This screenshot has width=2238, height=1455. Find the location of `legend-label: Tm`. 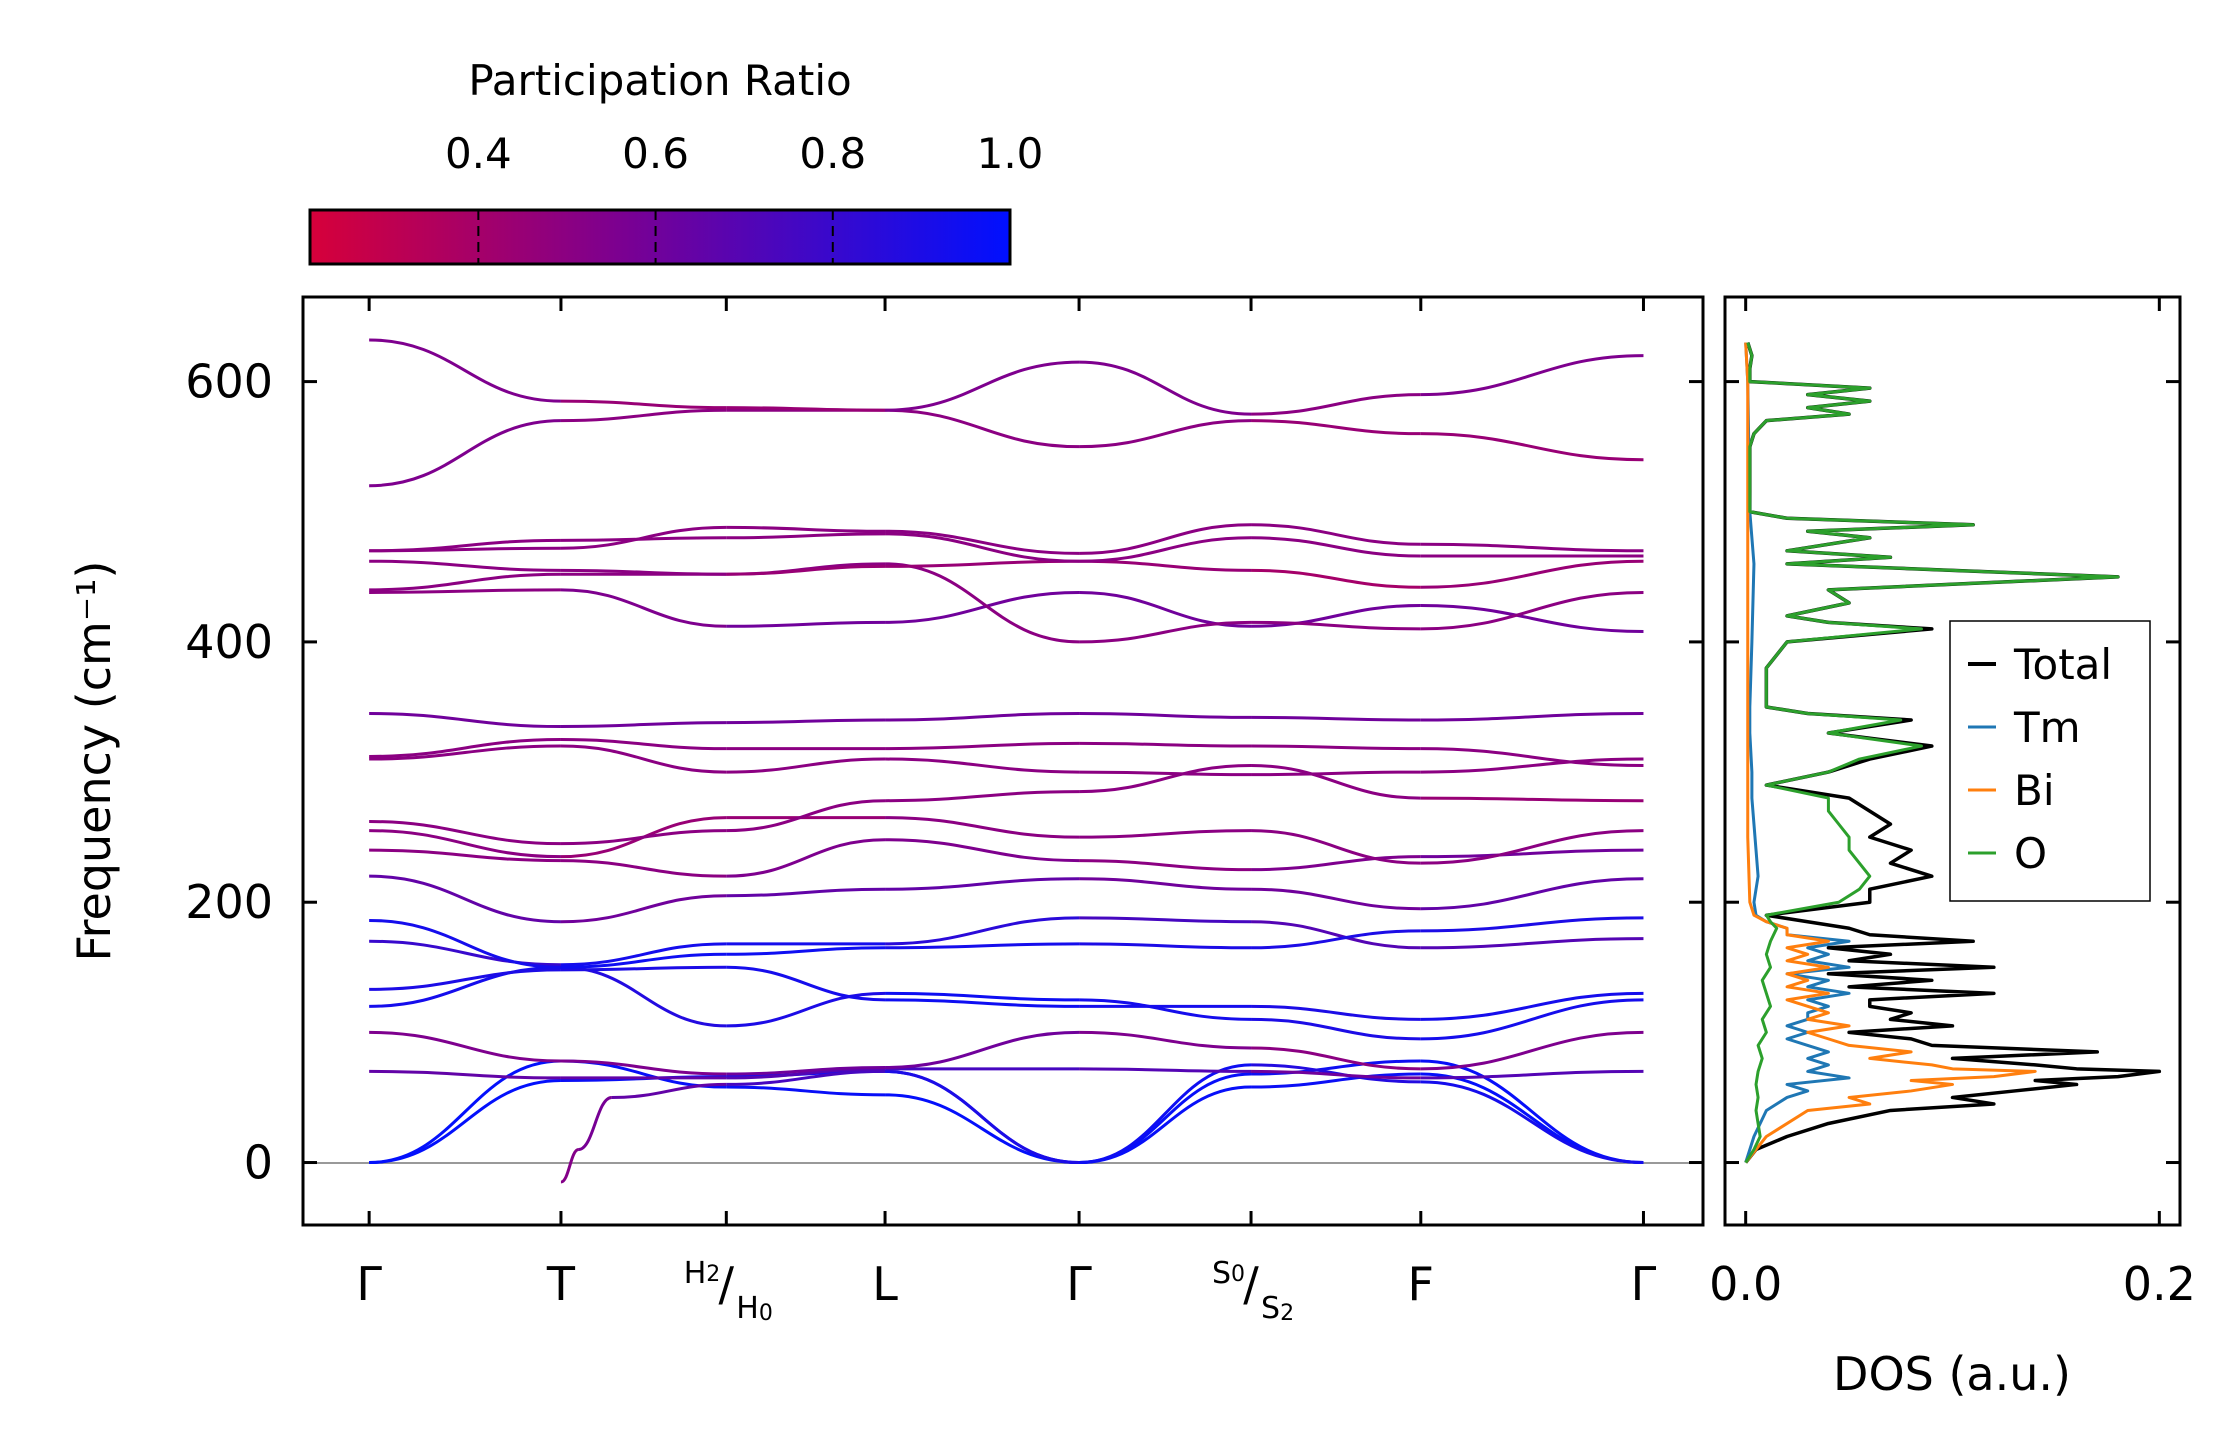

legend-label: Tm is located at coordinates (2047, 727).